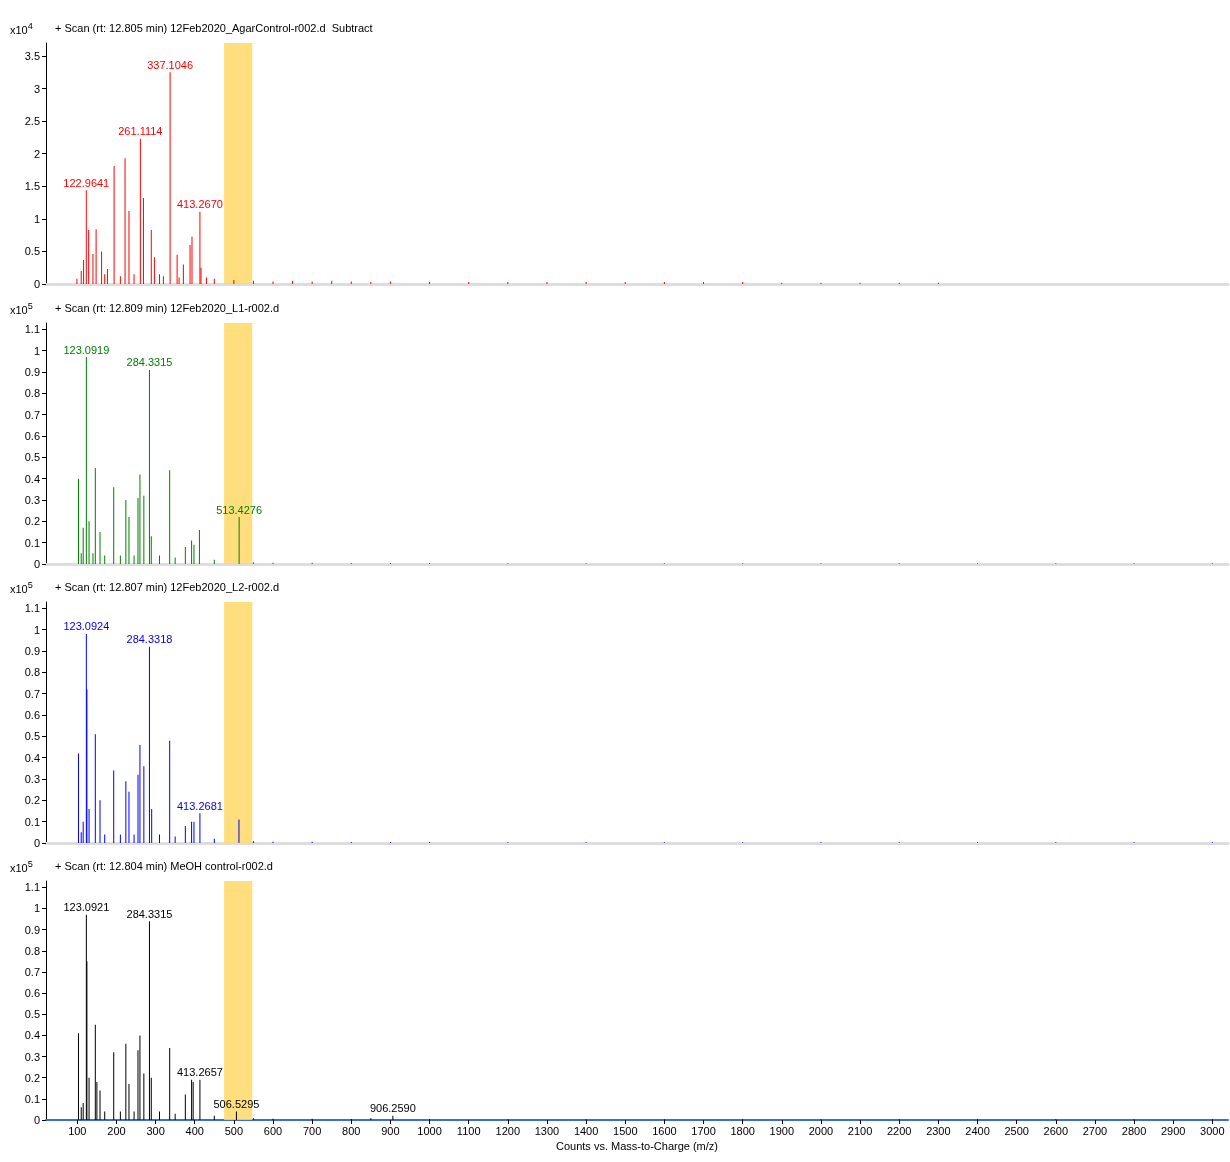  Describe the element at coordinates (149, 639) in the screenshot. I see `annotation: 284.3318` at that location.